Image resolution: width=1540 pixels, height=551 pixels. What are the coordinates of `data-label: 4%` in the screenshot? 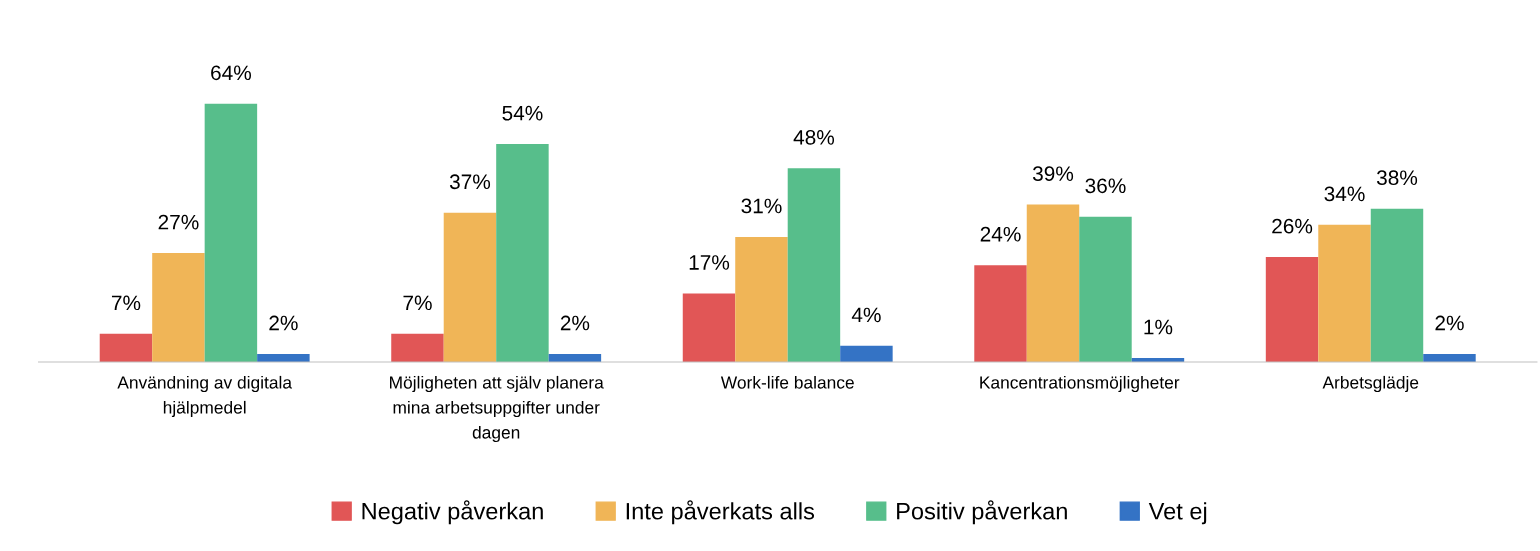 It's located at (866, 315).